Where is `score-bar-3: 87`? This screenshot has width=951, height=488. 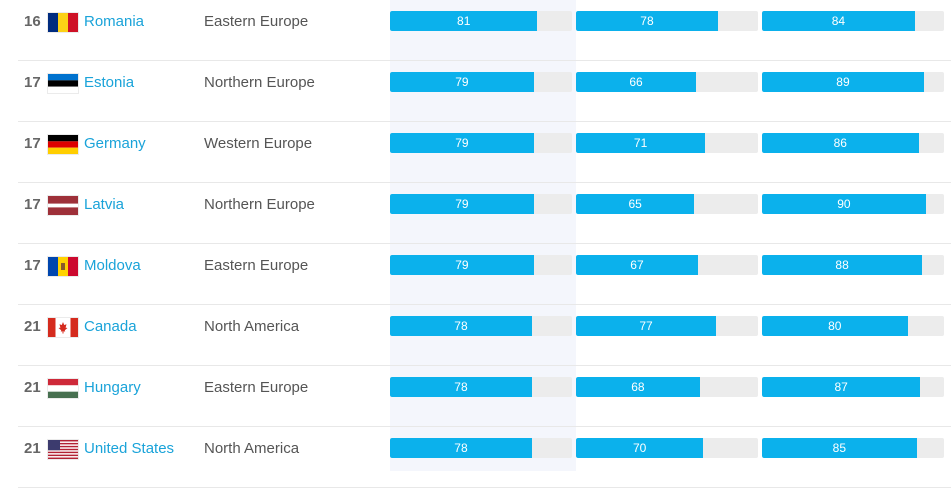 score-bar-3: 87 is located at coordinates (853, 387).